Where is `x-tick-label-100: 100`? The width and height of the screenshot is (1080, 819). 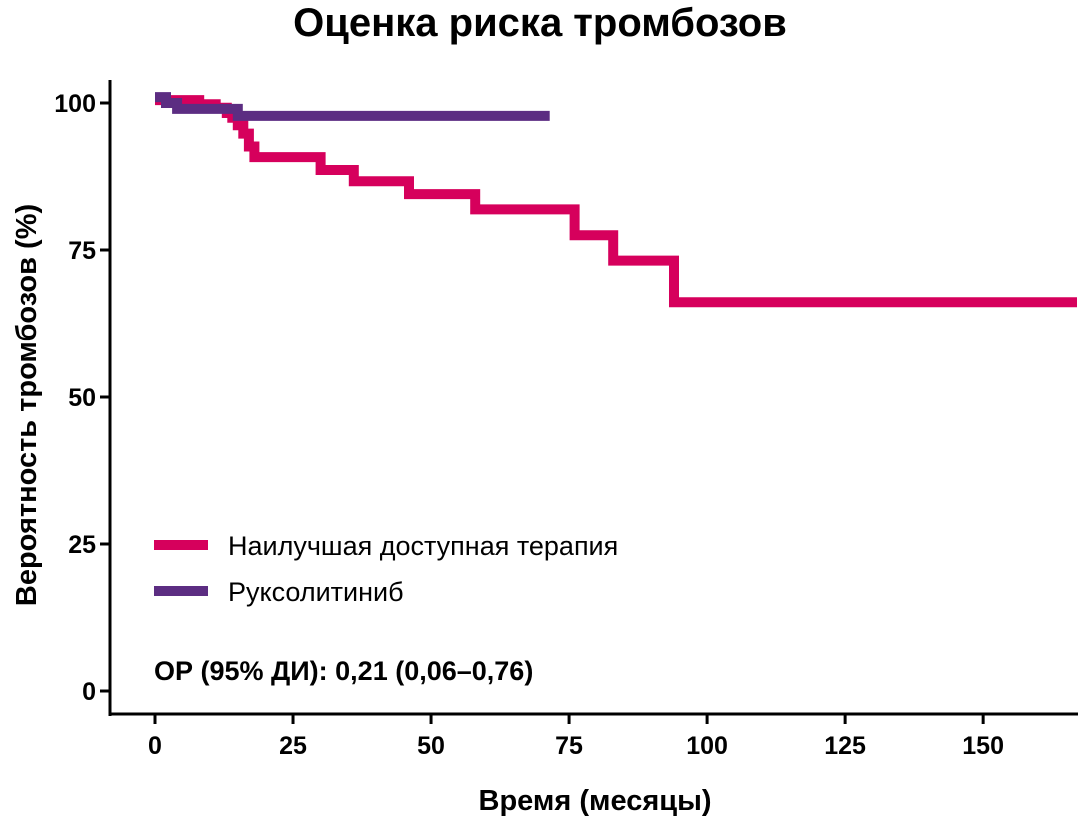
x-tick-label-100: 100 is located at coordinates (707, 746).